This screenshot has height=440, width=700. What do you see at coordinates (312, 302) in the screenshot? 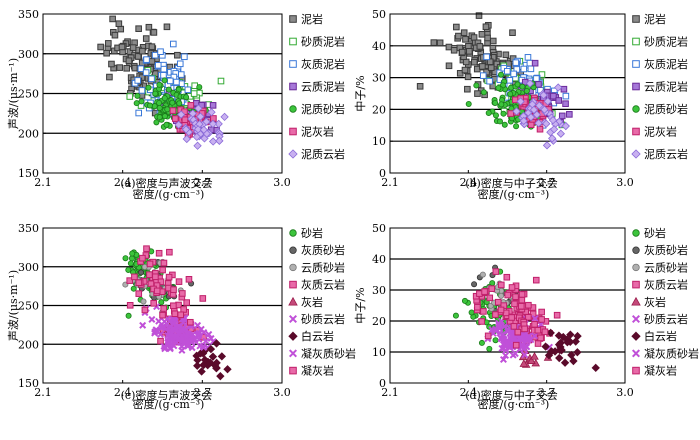
I see `legend-label: 灰岩` at bounding box center [312, 302].